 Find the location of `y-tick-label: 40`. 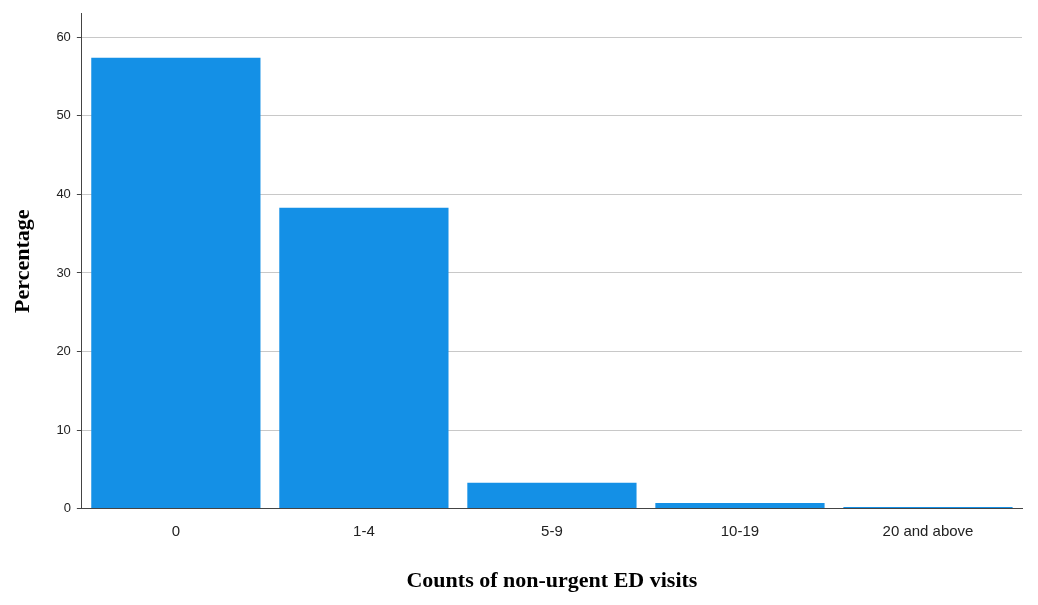

y-tick-label: 40 is located at coordinates (63, 194).